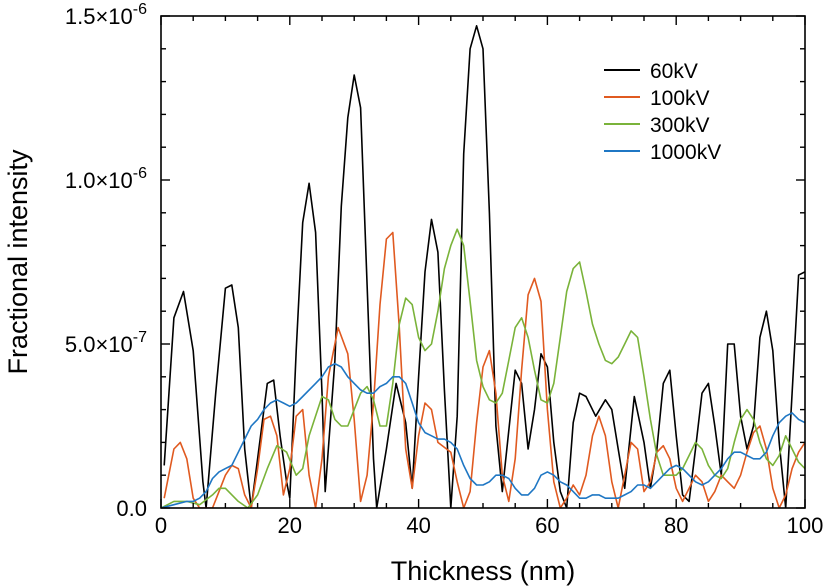 The width and height of the screenshot is (830, 588). What do you see at coordinates (106, 343) in the screenshot?
I see `y-tick-label: 5.0×10⁻⁷` at bounding box center [106, 343].